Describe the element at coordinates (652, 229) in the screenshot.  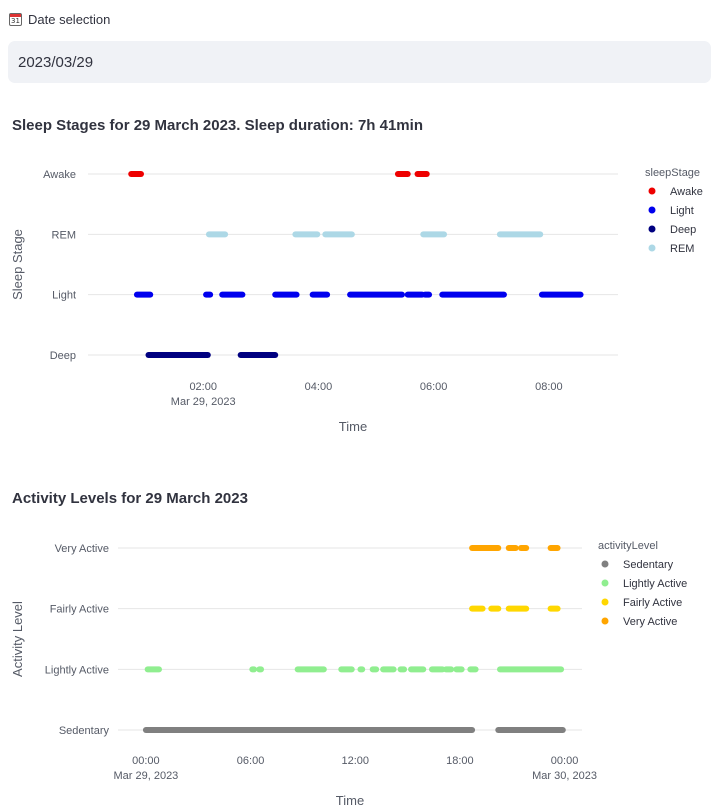
I see `sleep-legend-marker-deep` at that location.